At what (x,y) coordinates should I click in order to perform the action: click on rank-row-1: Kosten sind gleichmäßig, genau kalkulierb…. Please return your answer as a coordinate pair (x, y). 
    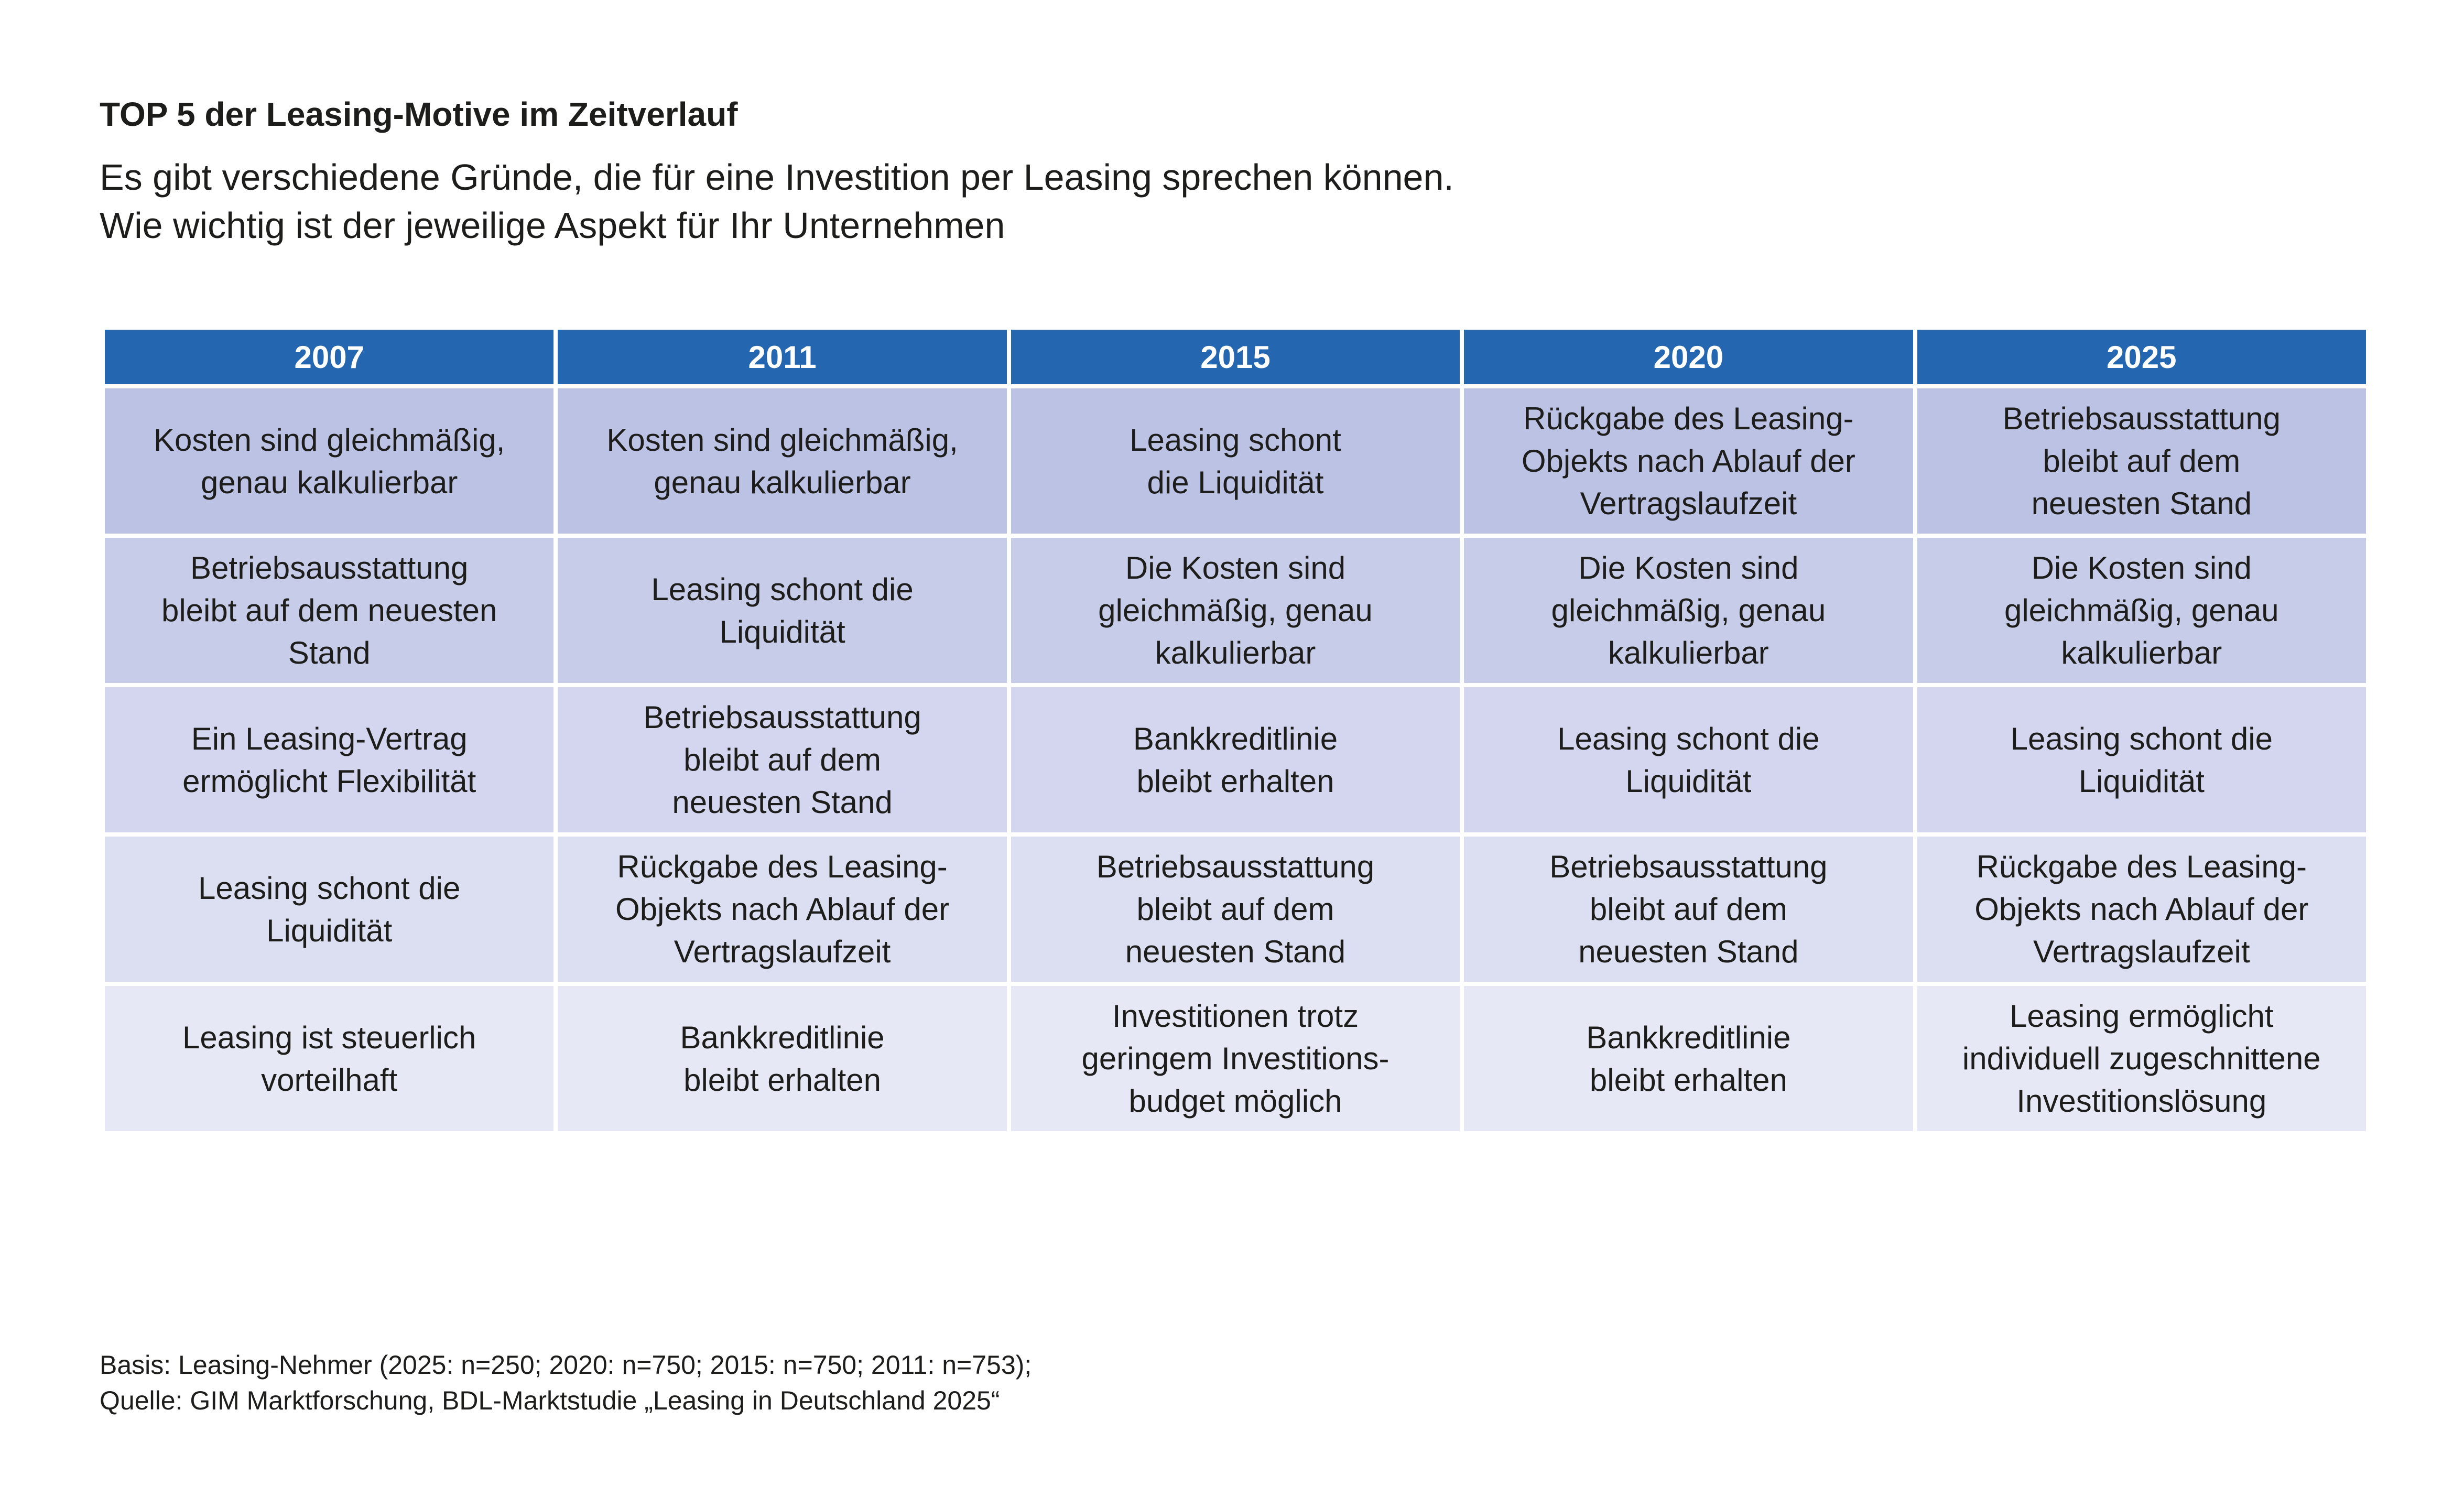
    Looking at the image, I should click on (1235, 461).